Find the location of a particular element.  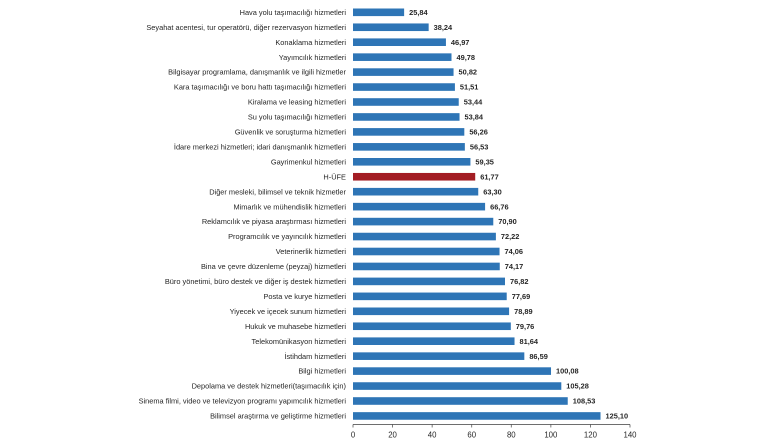

x-tick-label: 120 is located at coordinates (591, 434).